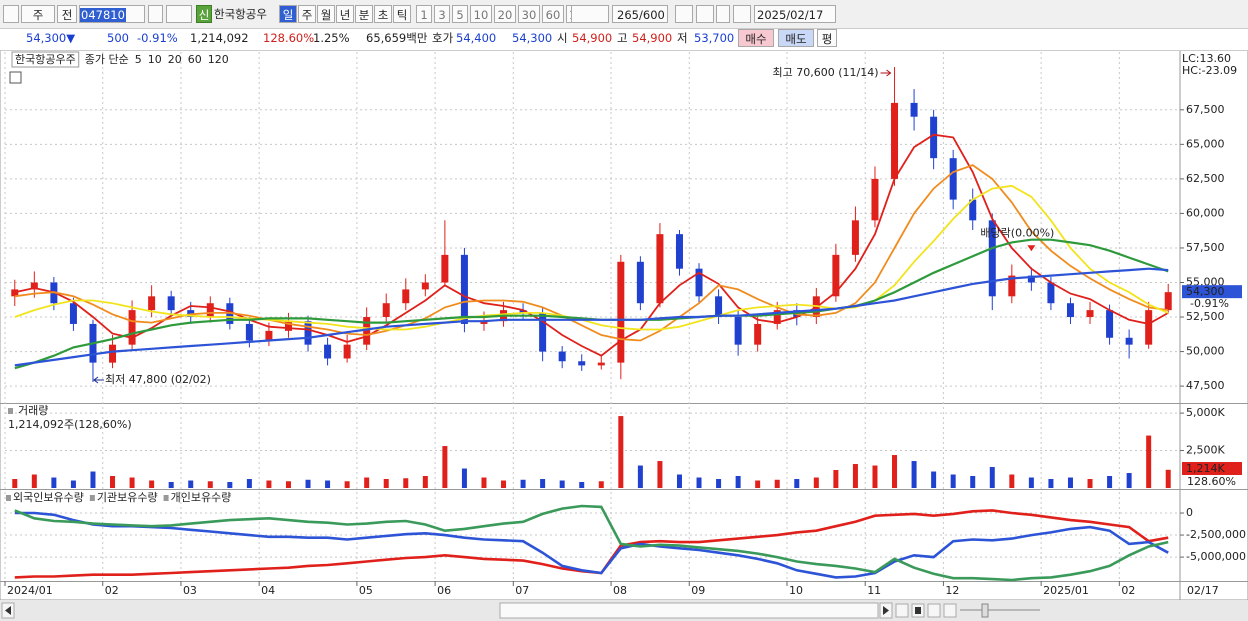  I want to click on y-tick-label: 50,000, so click(1205, 351).